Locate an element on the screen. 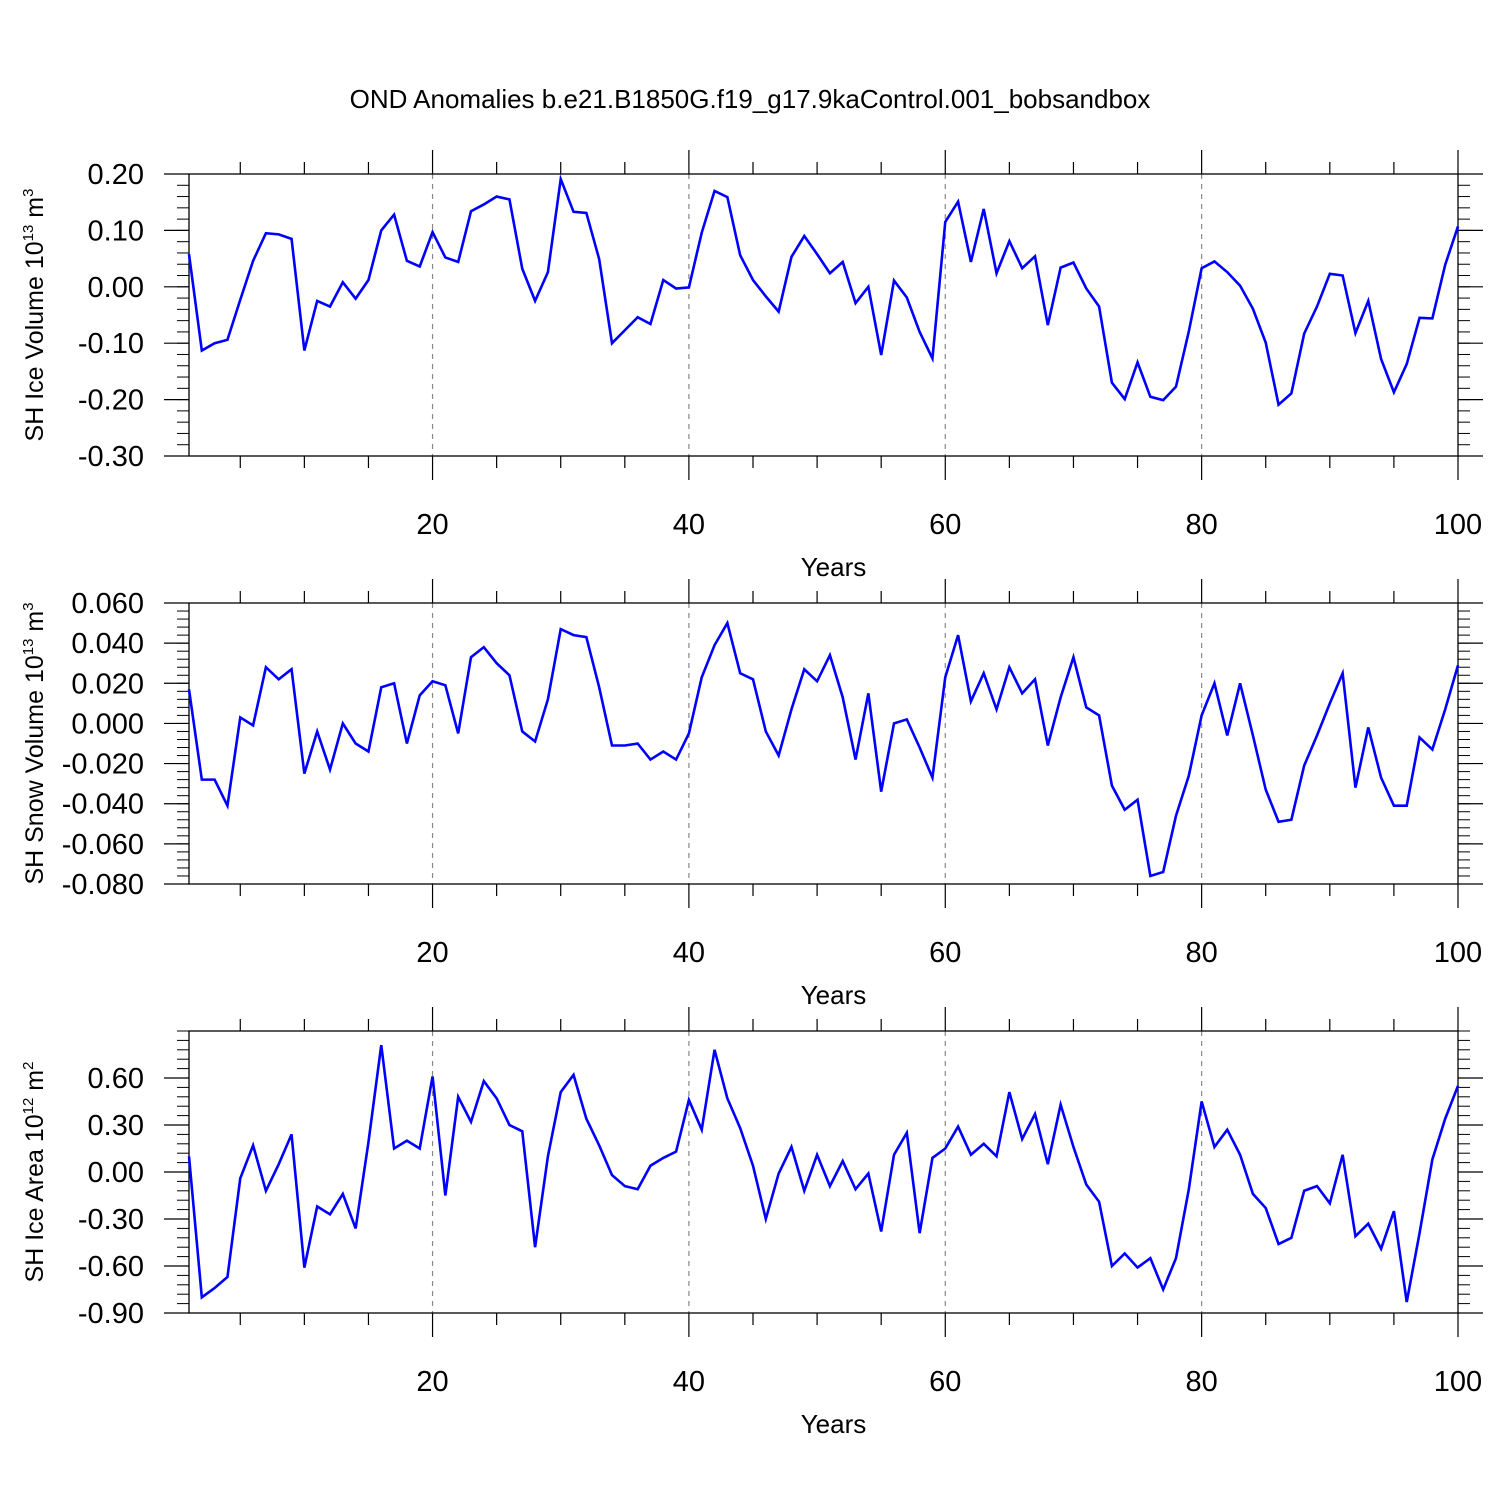 The image size is (1500, 1500). y-axis-label-unit-exponent: 2 is located at coordinates (28, 1066).